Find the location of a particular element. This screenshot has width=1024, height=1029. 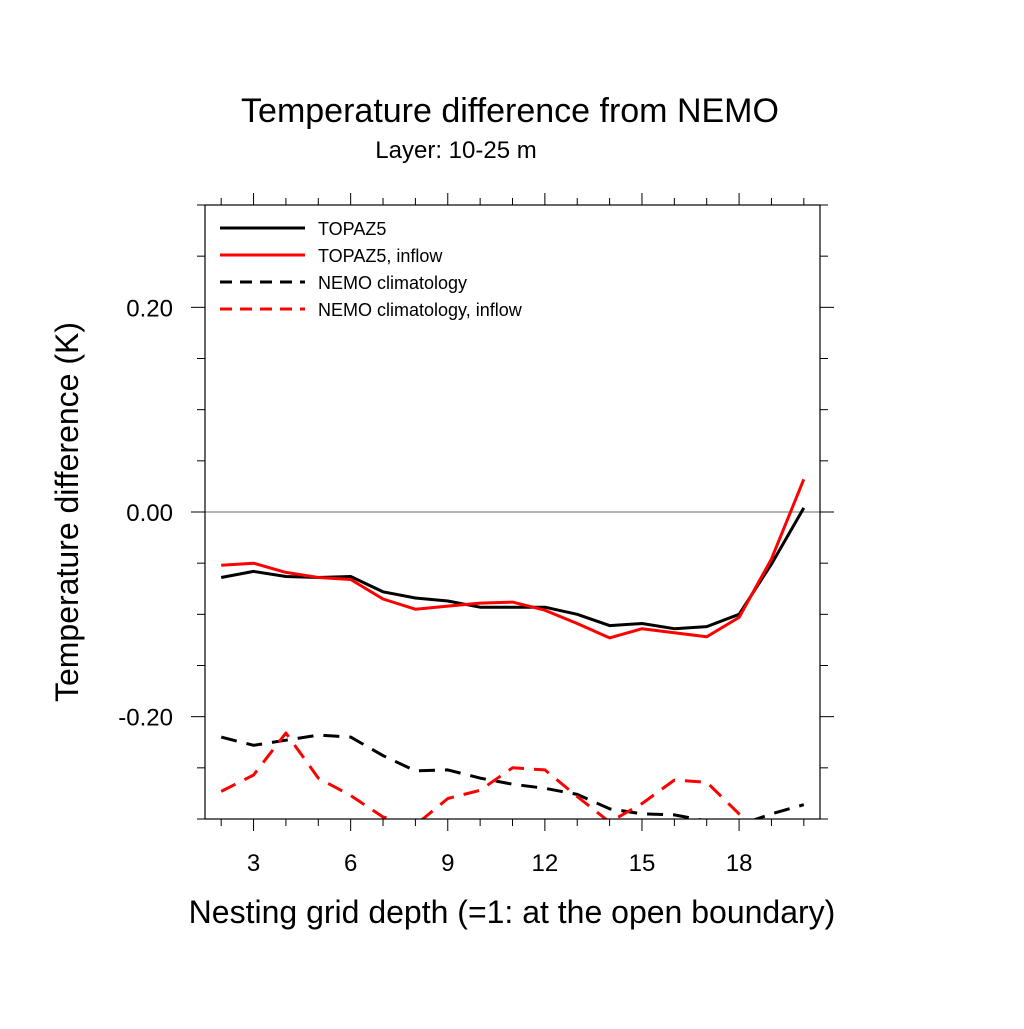

legend-label-1: TOPAZ5, inflow is located at coordinates (380, 256).